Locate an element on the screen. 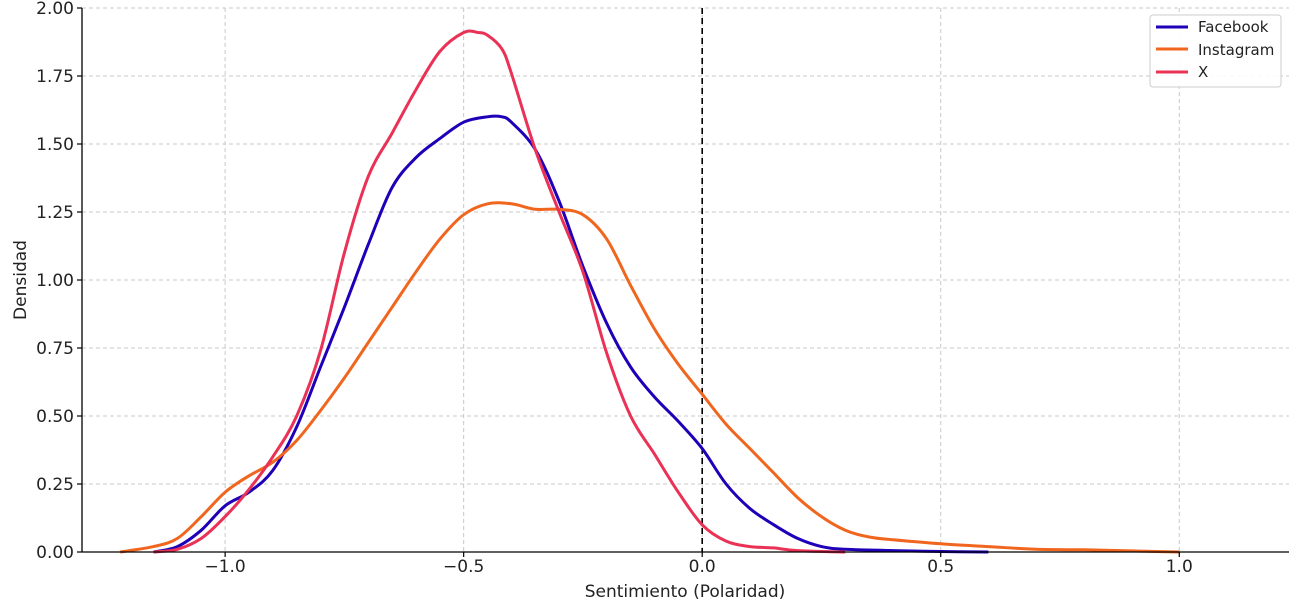  x-axis-label: Sentimiento (Polaridad) is located at coordinates (685, 592).